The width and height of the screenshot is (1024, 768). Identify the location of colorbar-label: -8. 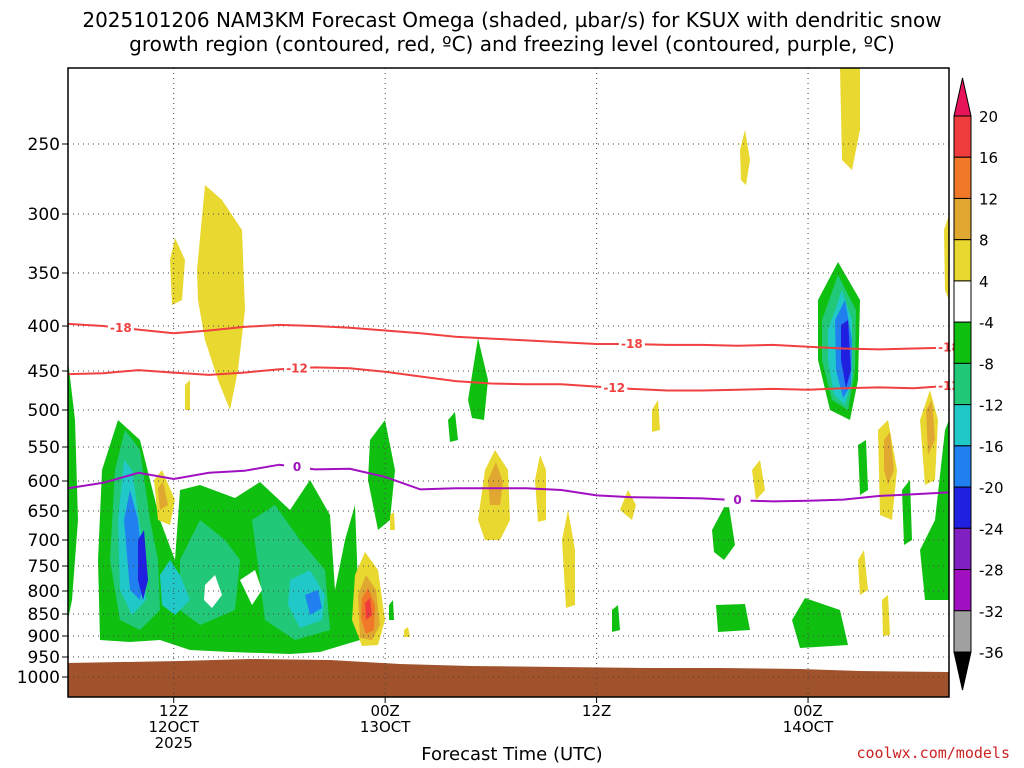
(986, 364).